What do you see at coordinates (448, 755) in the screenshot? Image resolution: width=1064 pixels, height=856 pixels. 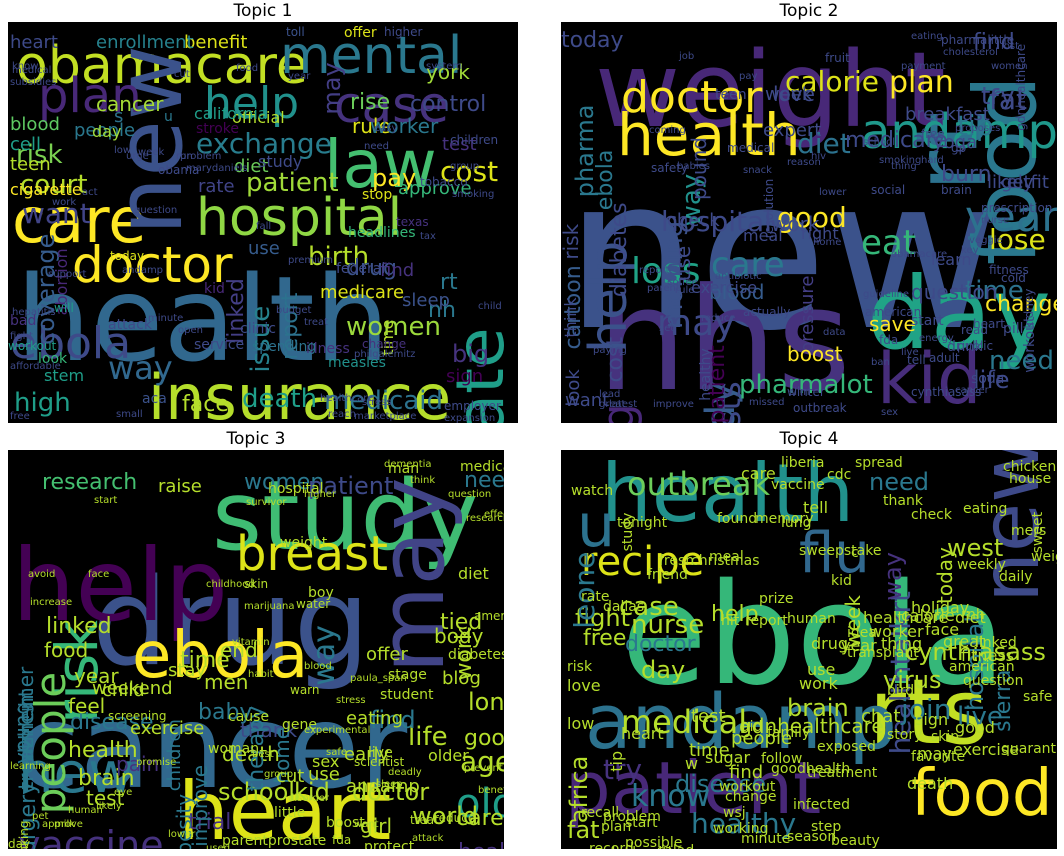 I see `wordcloud-word: older` at bounding box center [448, 755].